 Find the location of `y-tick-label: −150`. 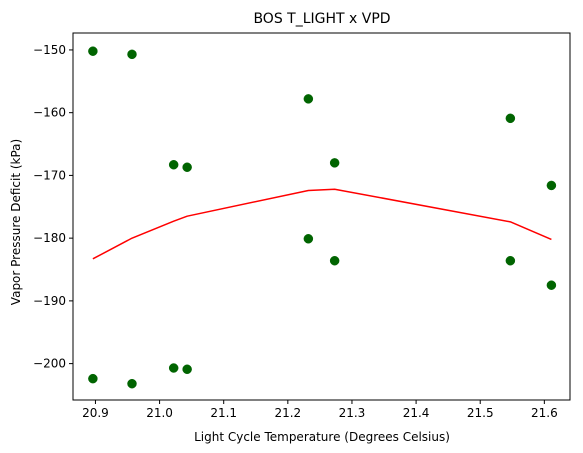

y-tick-label: −150 is located at coordinates (49, 50).